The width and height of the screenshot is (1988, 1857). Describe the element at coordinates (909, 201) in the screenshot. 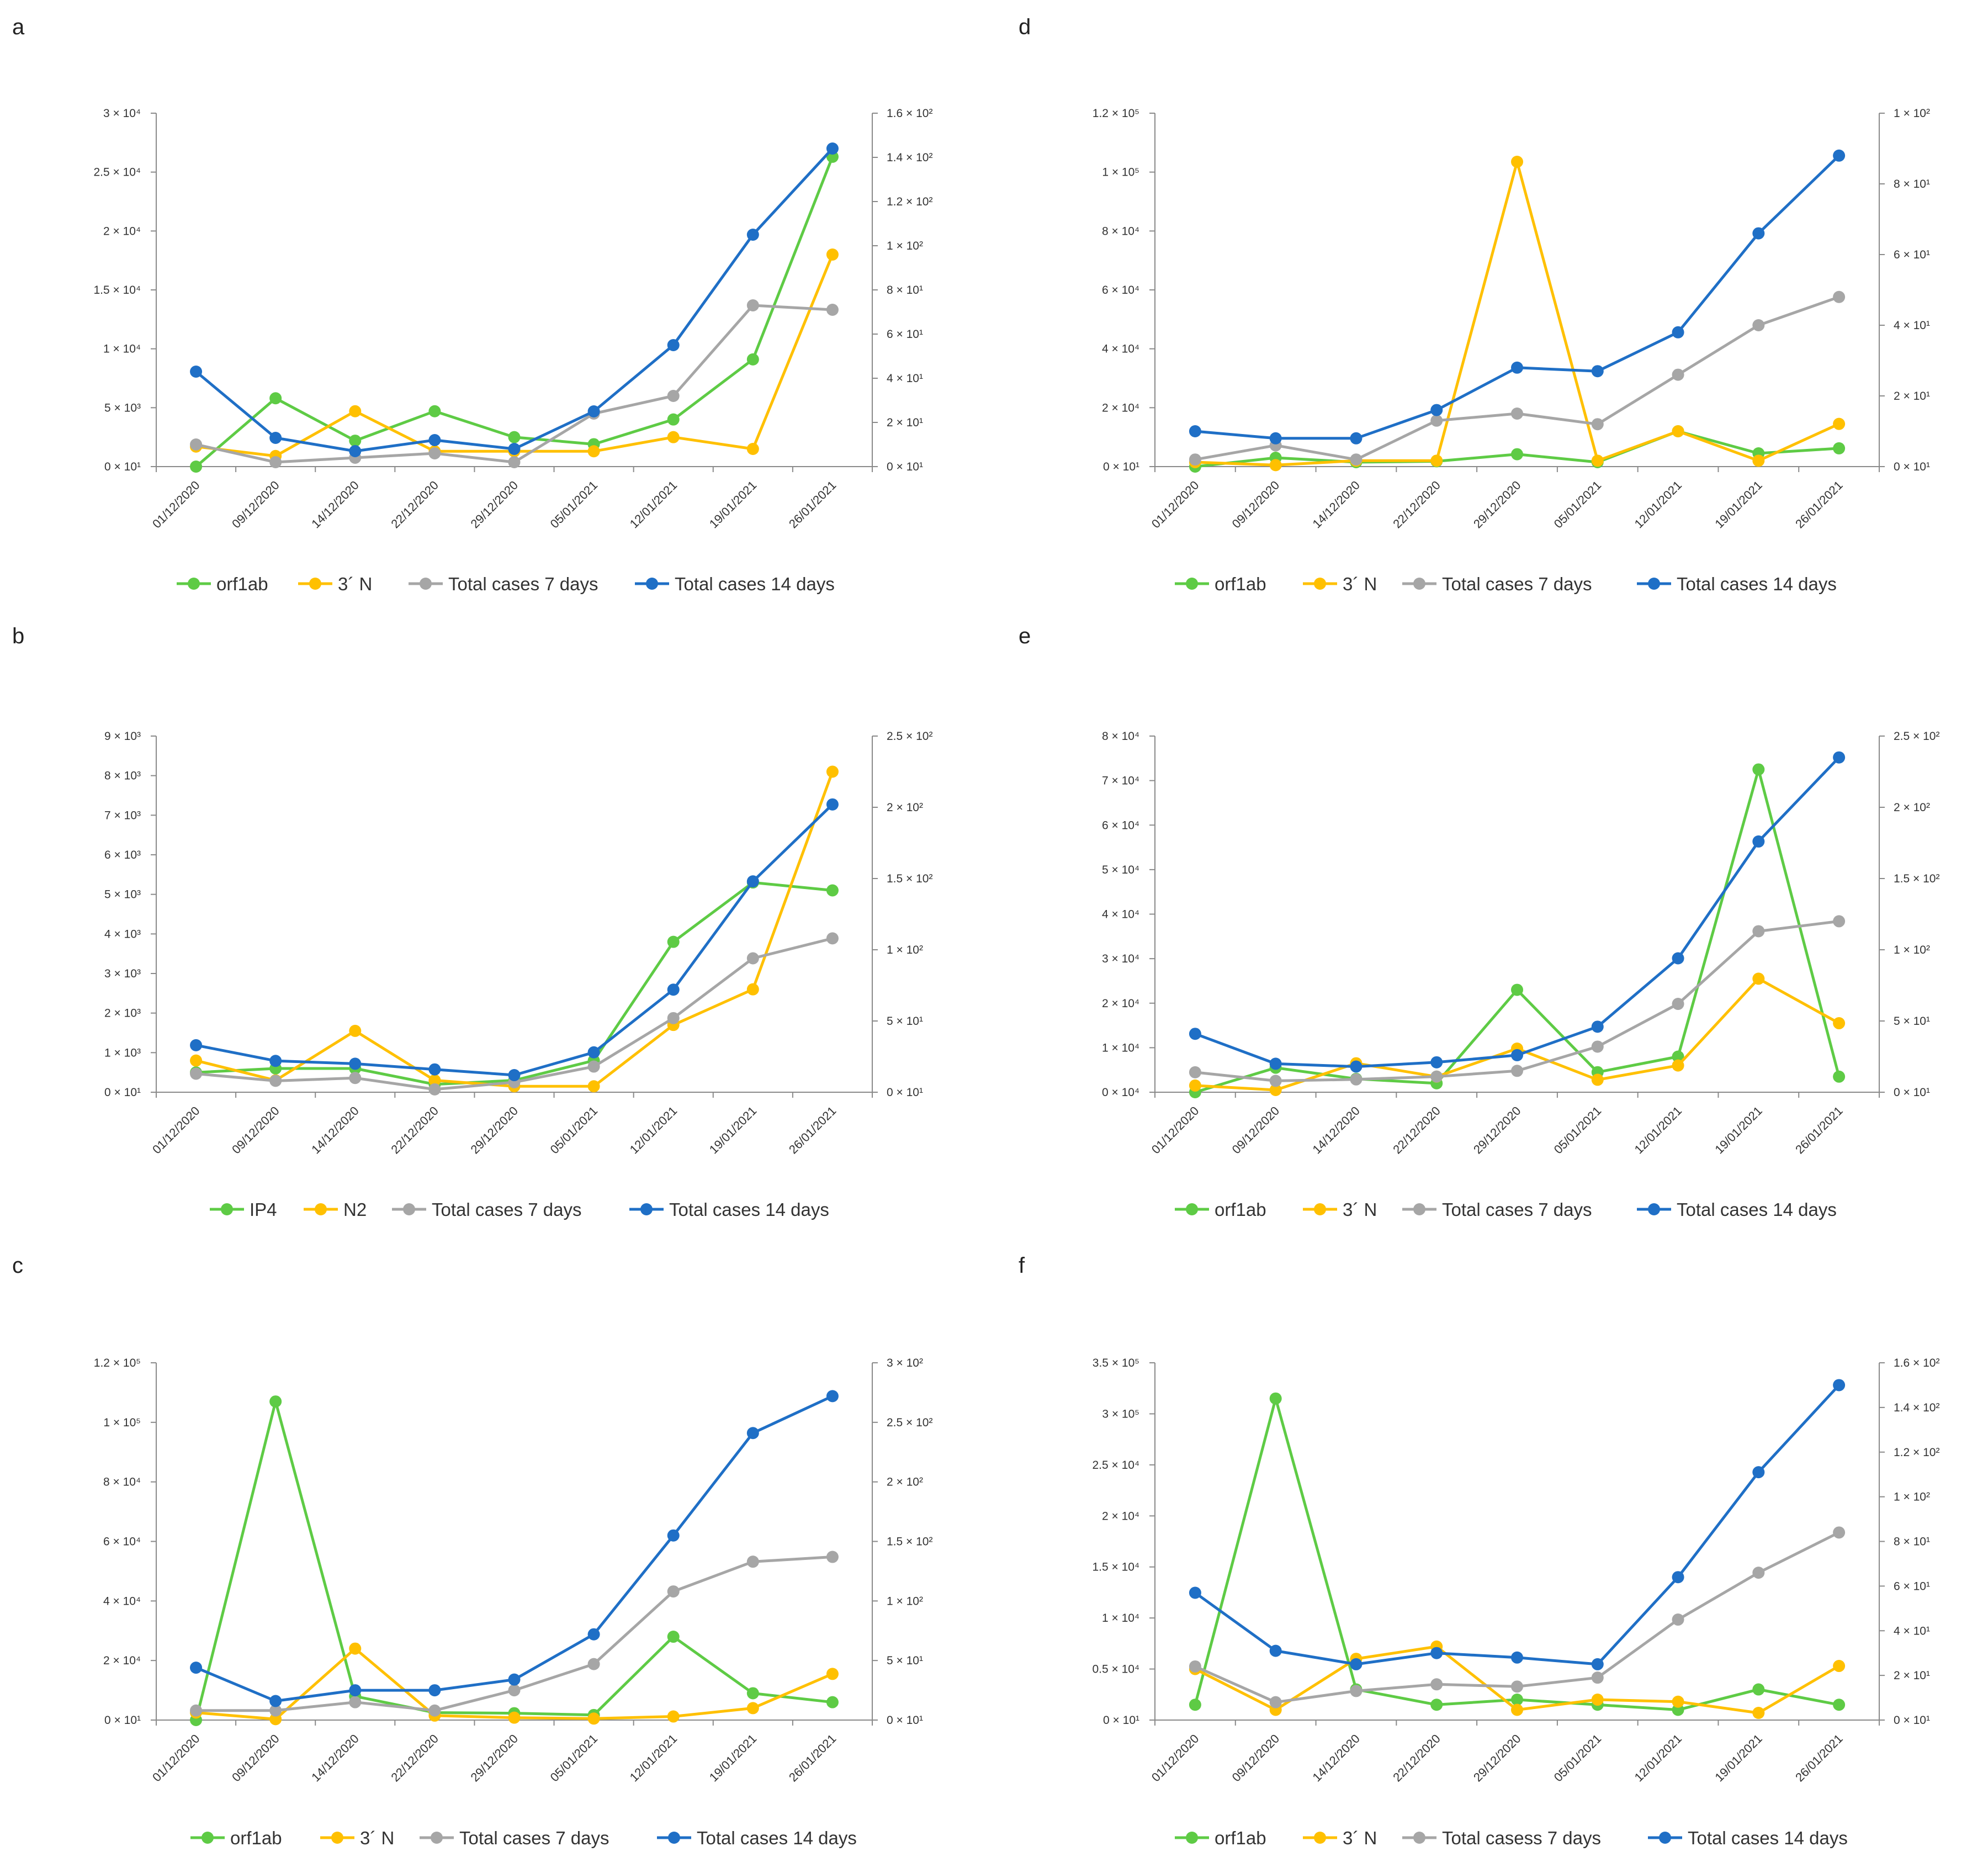

I see `right-tick-label: 1.2 × 10²` at that location.